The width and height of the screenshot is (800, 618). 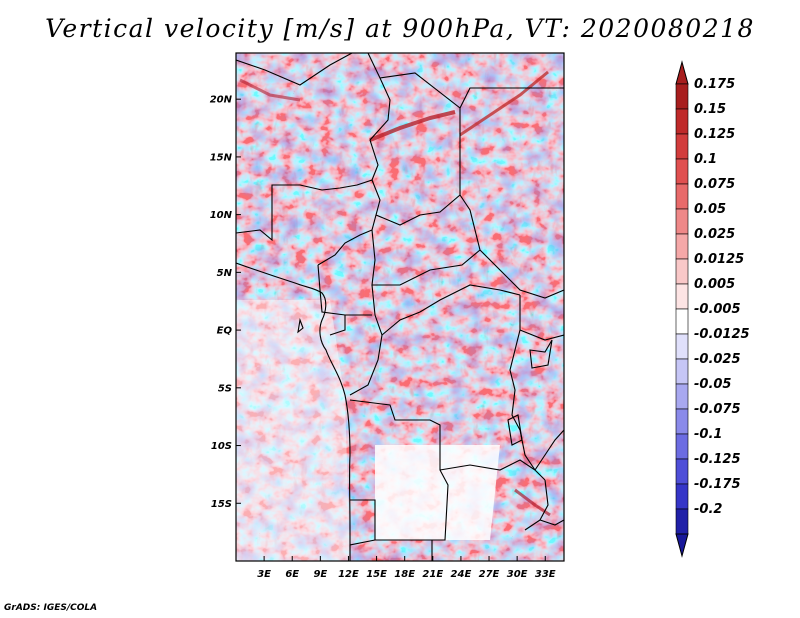 What do you see at coordinates (221, 100) in the screenshot?
I see `lat-tick-label: 20N` at bounding box center [221, 100].